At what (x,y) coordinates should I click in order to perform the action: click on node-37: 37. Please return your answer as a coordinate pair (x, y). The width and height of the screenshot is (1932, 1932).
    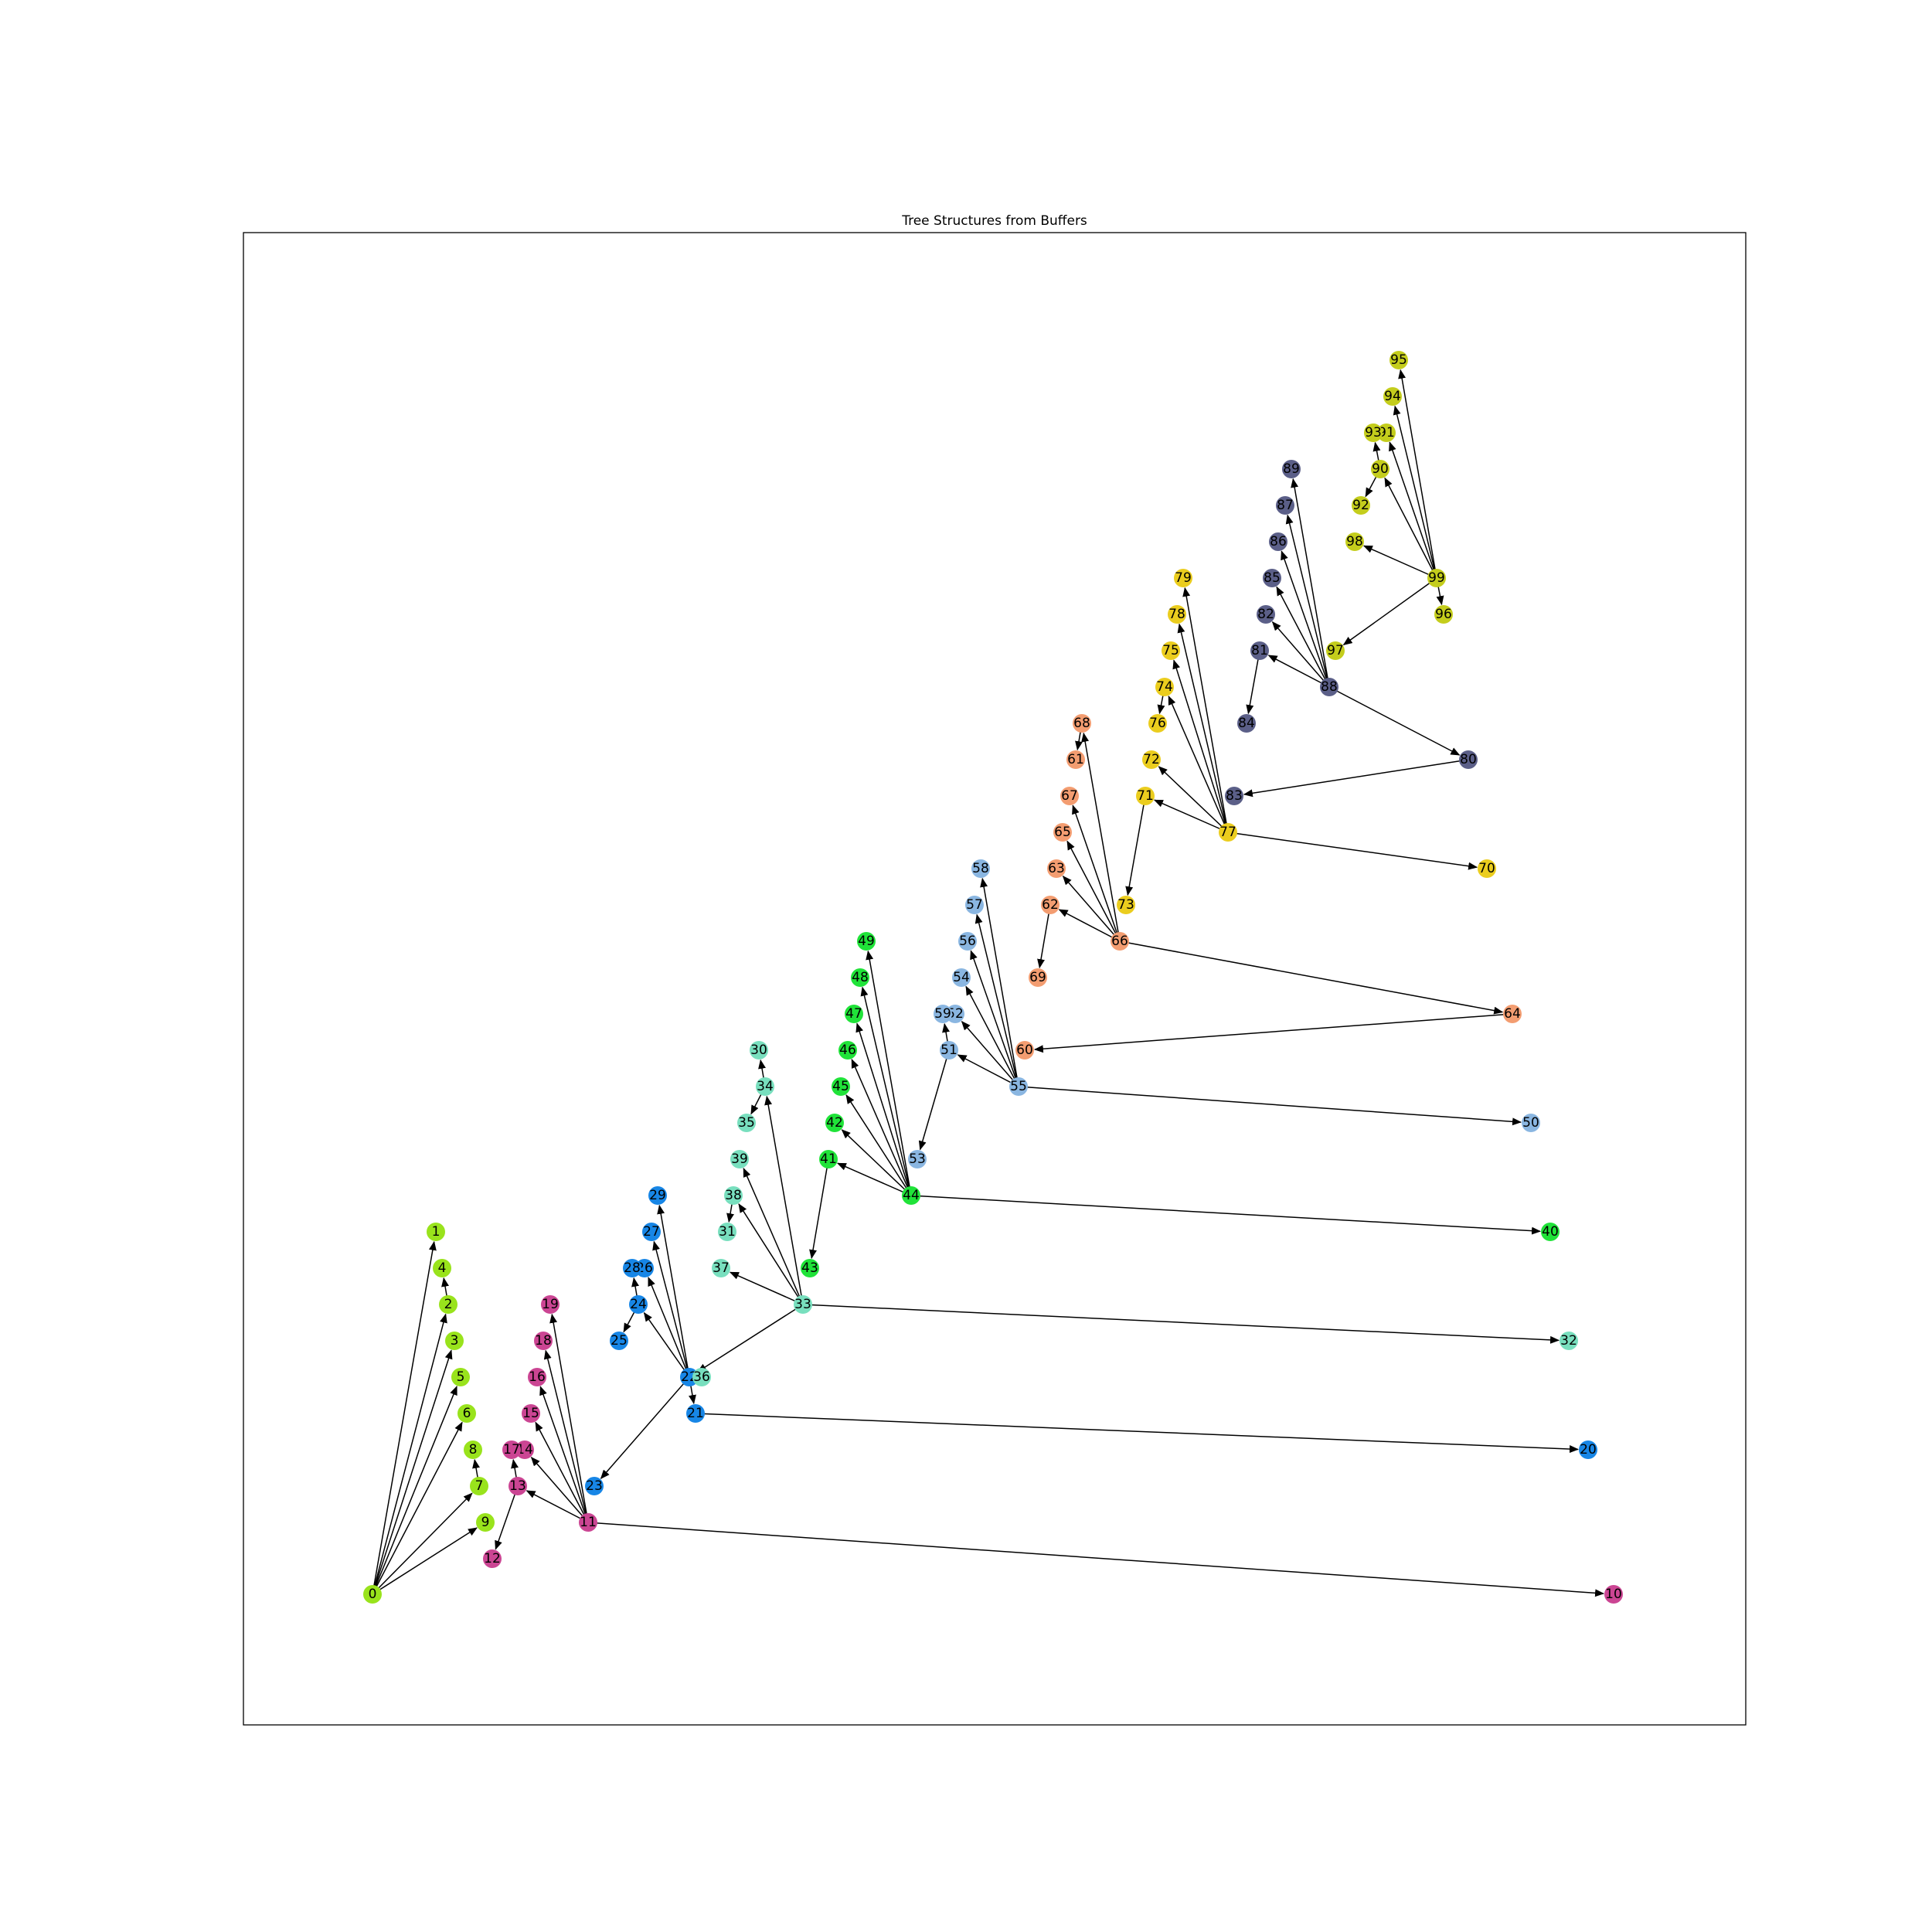
    Looking at the image, I should click on (721, 1268).